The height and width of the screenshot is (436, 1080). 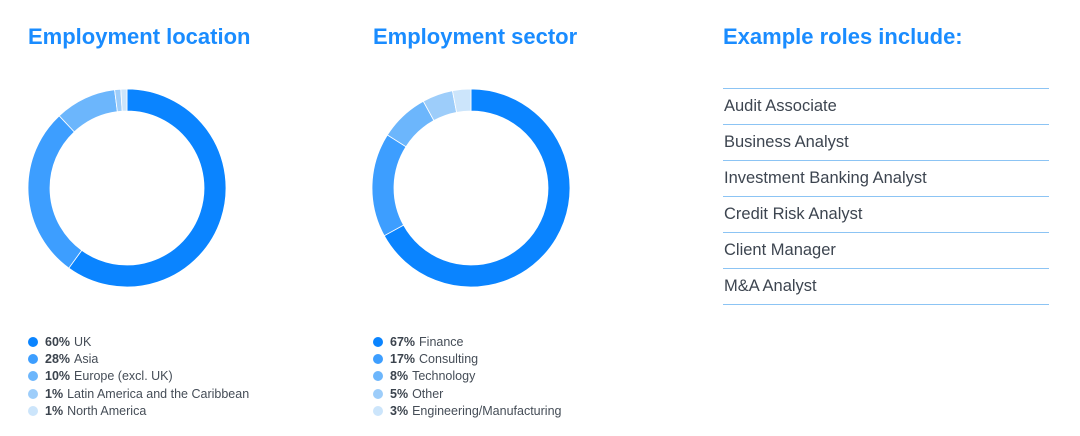 What do you see at coordinates (124, 100) in the screenshot?
I see `donut-slice-north-america` at bounding box center [124, 100].